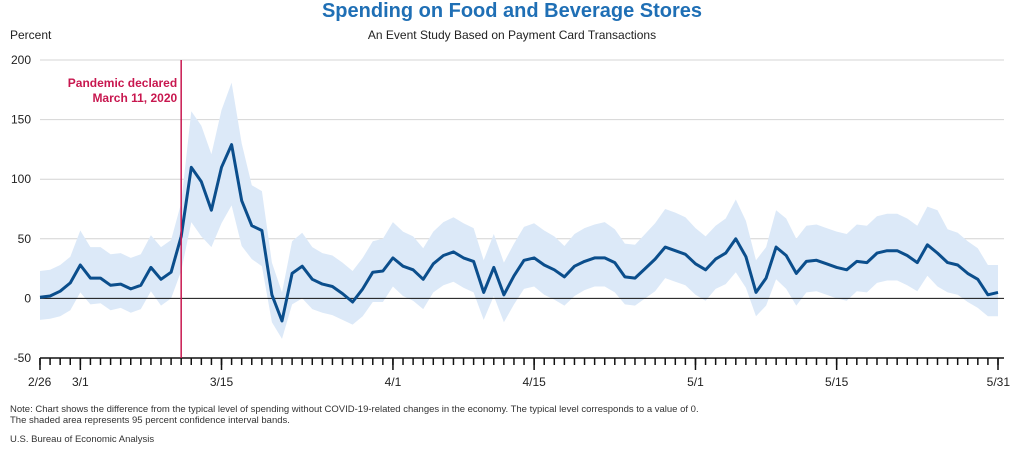  Describe the element at coordinates (21, 60) in the screenshot. I see `y-tick-label: 200` at that location.